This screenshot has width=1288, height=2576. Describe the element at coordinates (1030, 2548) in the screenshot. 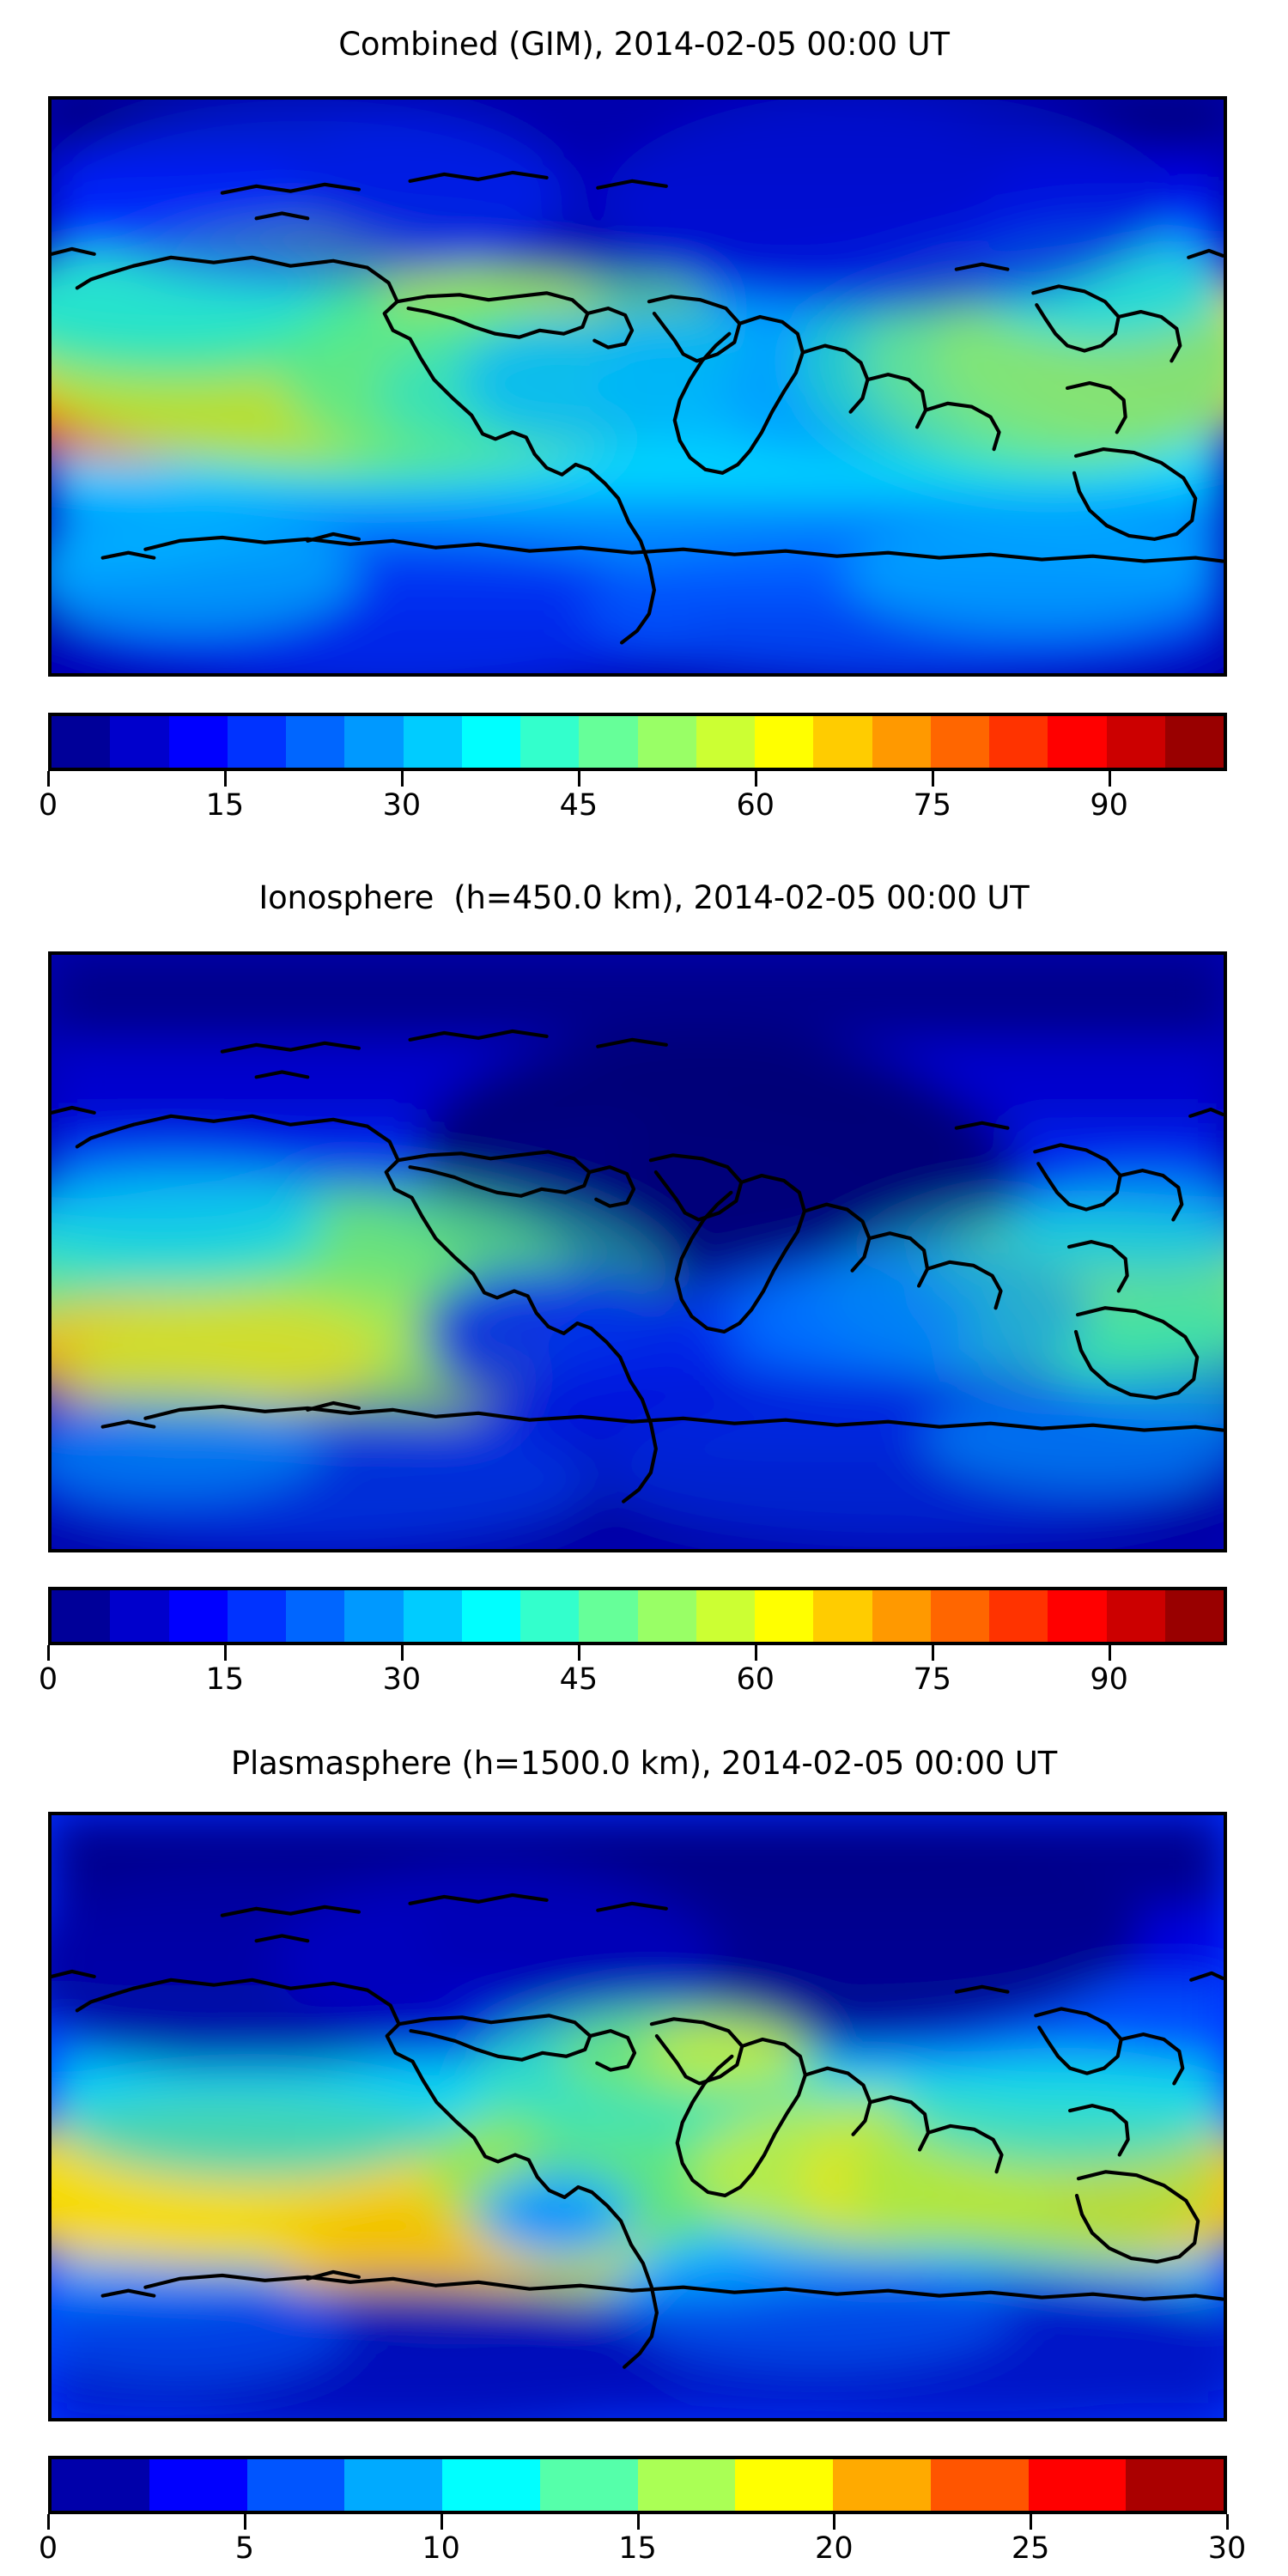

I see `colorbar-tick-label: 25` at that location.